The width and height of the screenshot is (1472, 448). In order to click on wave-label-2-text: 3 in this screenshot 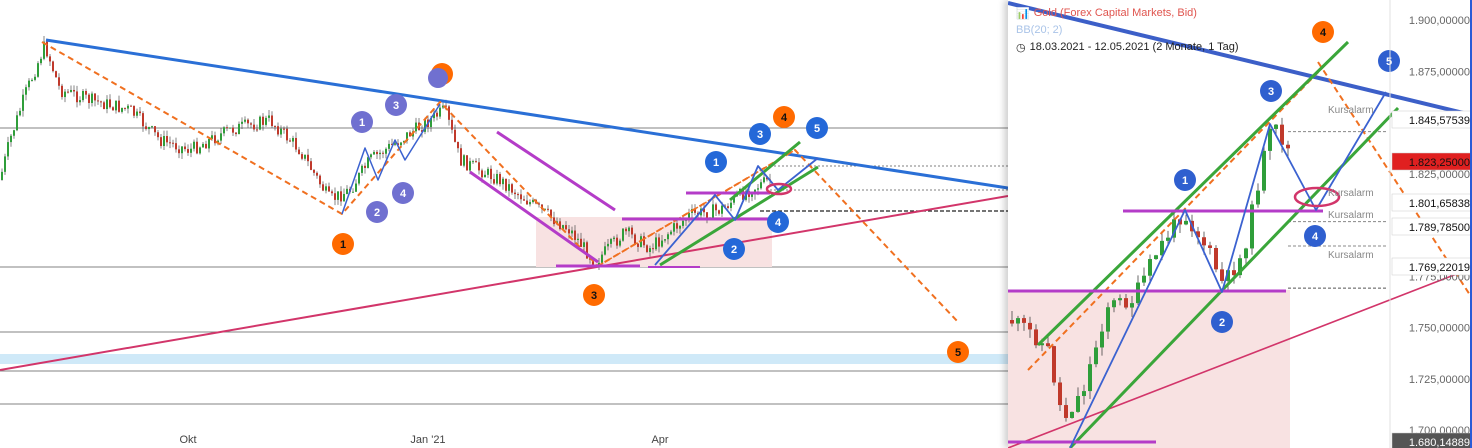, I will do `click(396, 106)`.